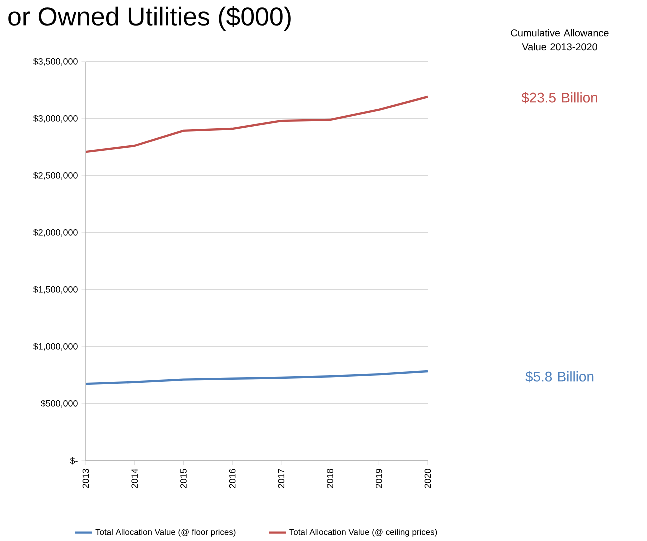 The width and height of the screenshot is (647, 541). What do you see at coordinates (55, 290) in the screenshot?
I see `y-tick-label: $1,500,000` at bounding box center [55, 290].